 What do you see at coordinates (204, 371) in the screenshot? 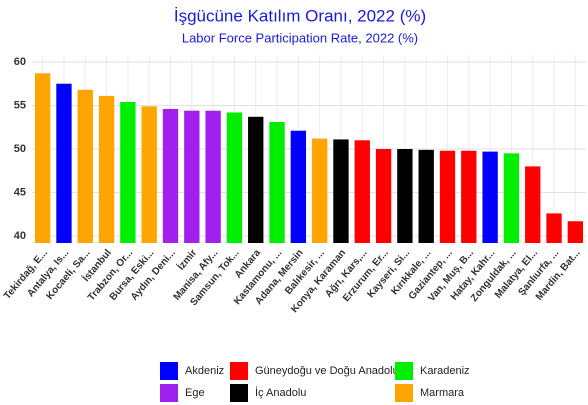
I see `legend-label: Akdeniz` at bounding box center [204, 371].